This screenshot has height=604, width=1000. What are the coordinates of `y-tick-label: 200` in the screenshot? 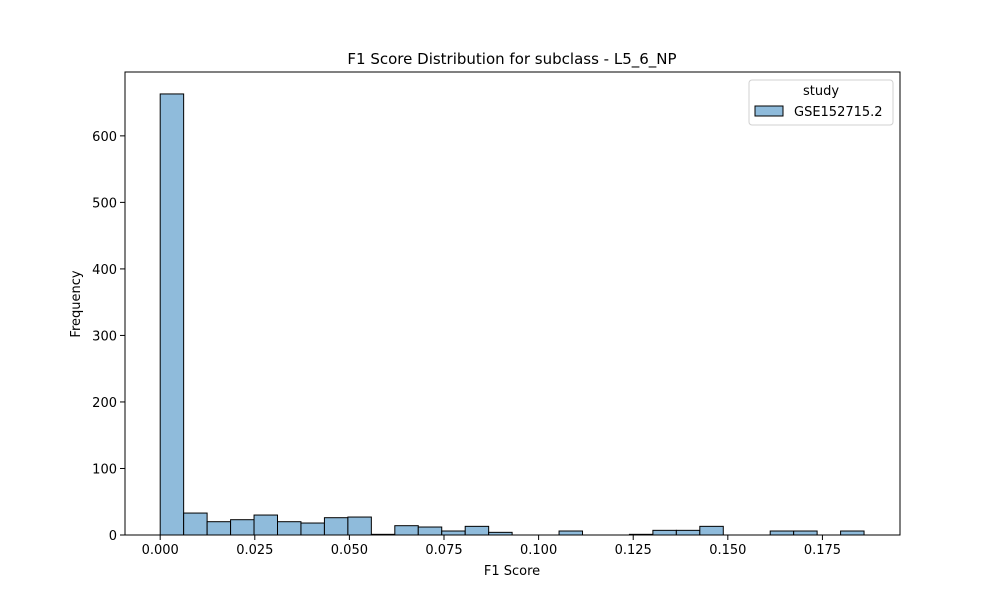 It's located at (104, 403).